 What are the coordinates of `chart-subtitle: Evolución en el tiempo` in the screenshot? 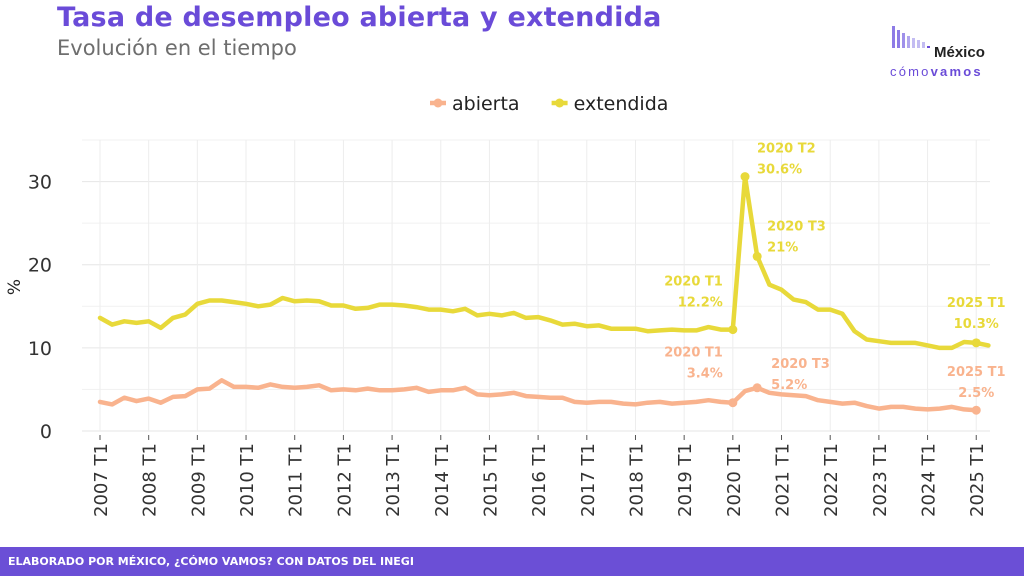 It's located at (177, 48).